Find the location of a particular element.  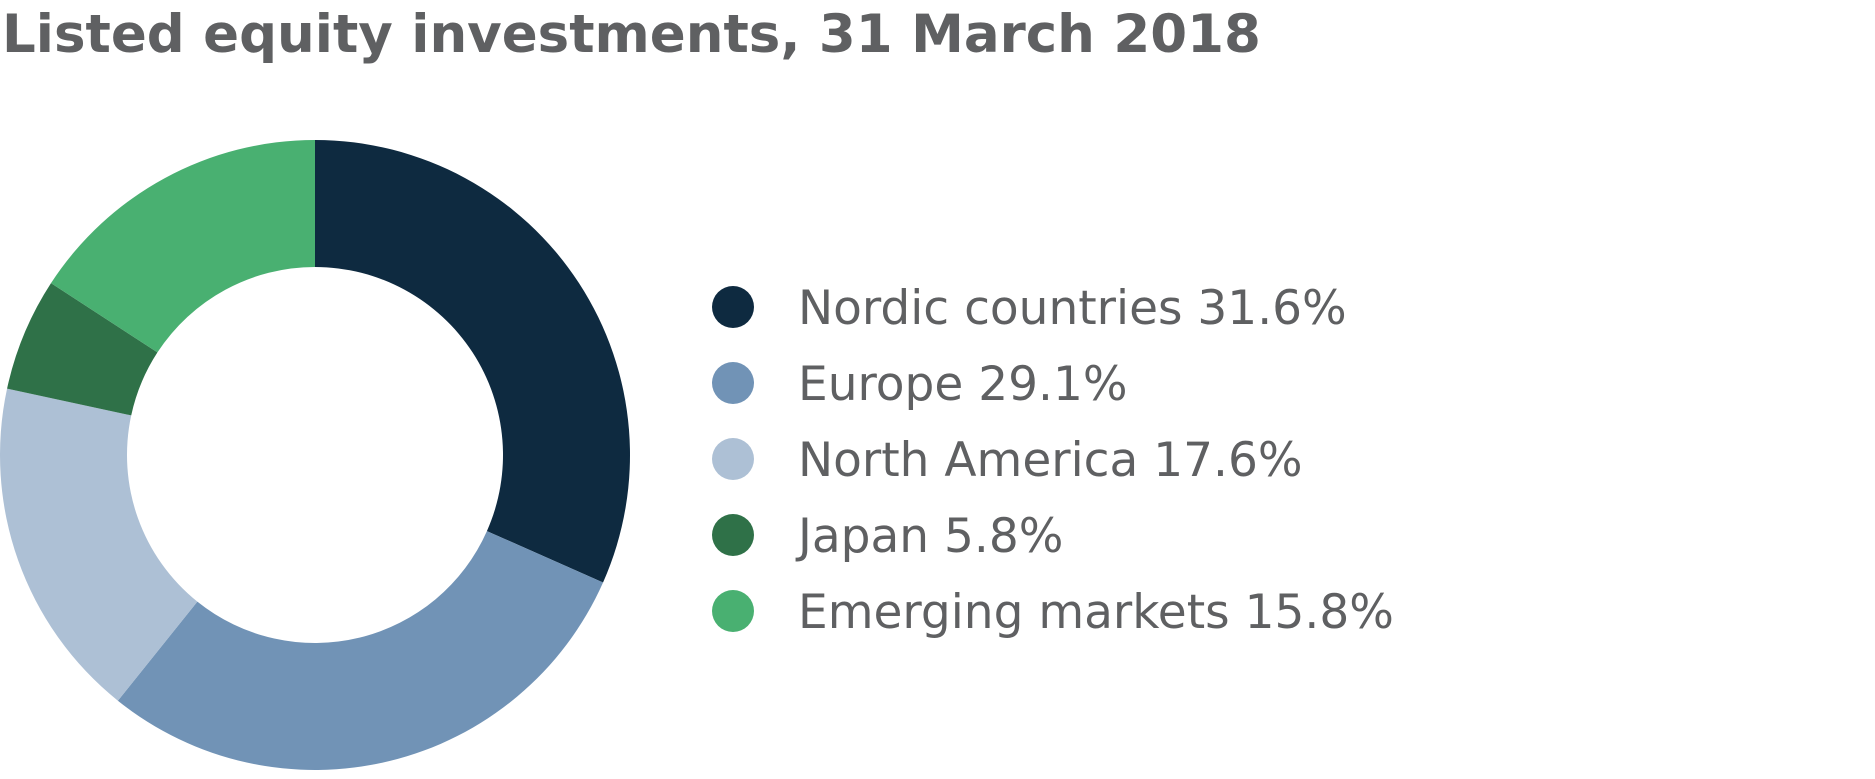

legend-label-japan: Japan 5.8% is located at coordinates (929, 536).